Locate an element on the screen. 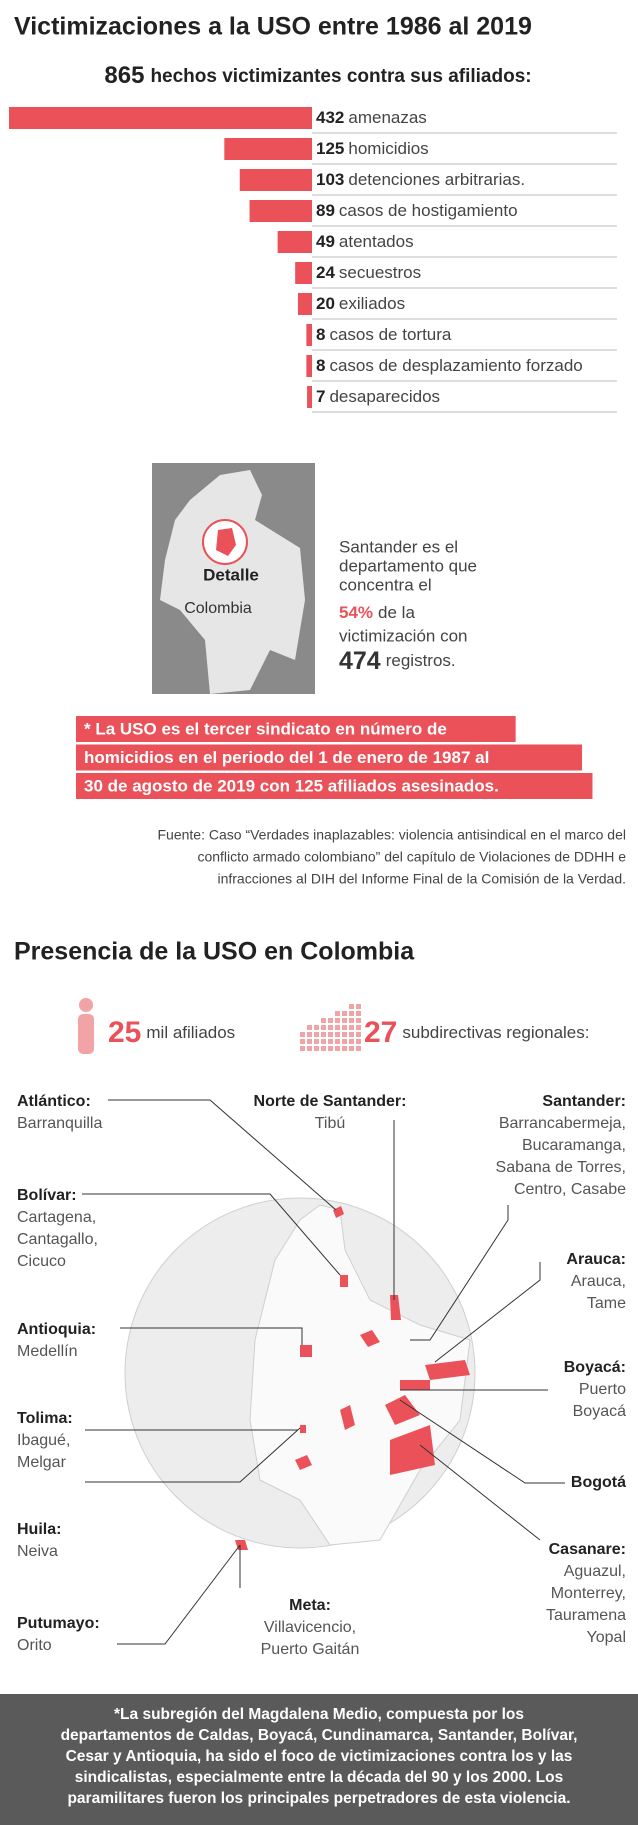 This screenshot has width=638, height=1825. region-place: Arauca, is located at coordinates (598, 1281).